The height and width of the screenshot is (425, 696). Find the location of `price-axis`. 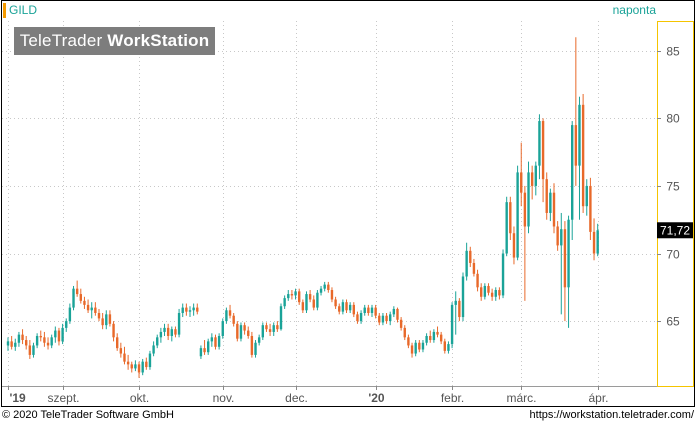

price-axis is located at coordinates (675, 204).